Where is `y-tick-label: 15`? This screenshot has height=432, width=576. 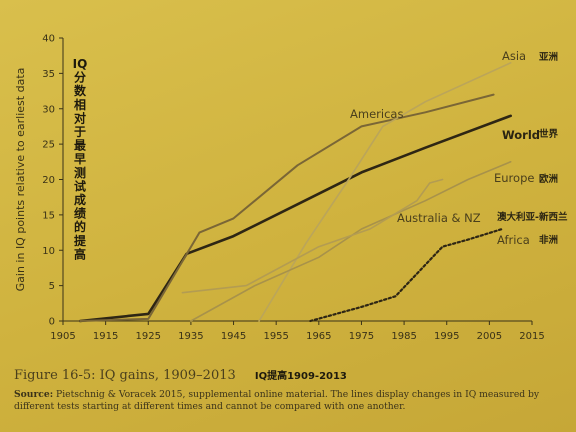 y-tick-label: 15 is located at coordinates (48, 215).